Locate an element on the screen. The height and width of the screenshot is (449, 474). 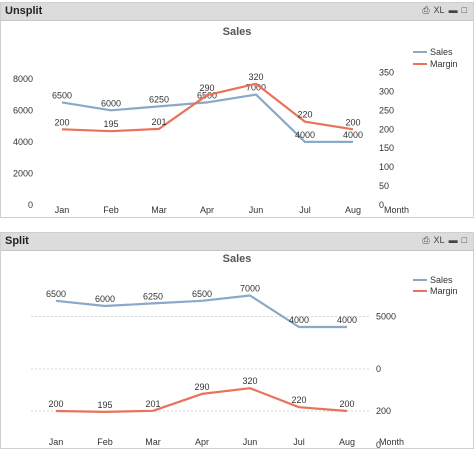
y-right-tick-label: 150 is located at coordinates (386, 148).